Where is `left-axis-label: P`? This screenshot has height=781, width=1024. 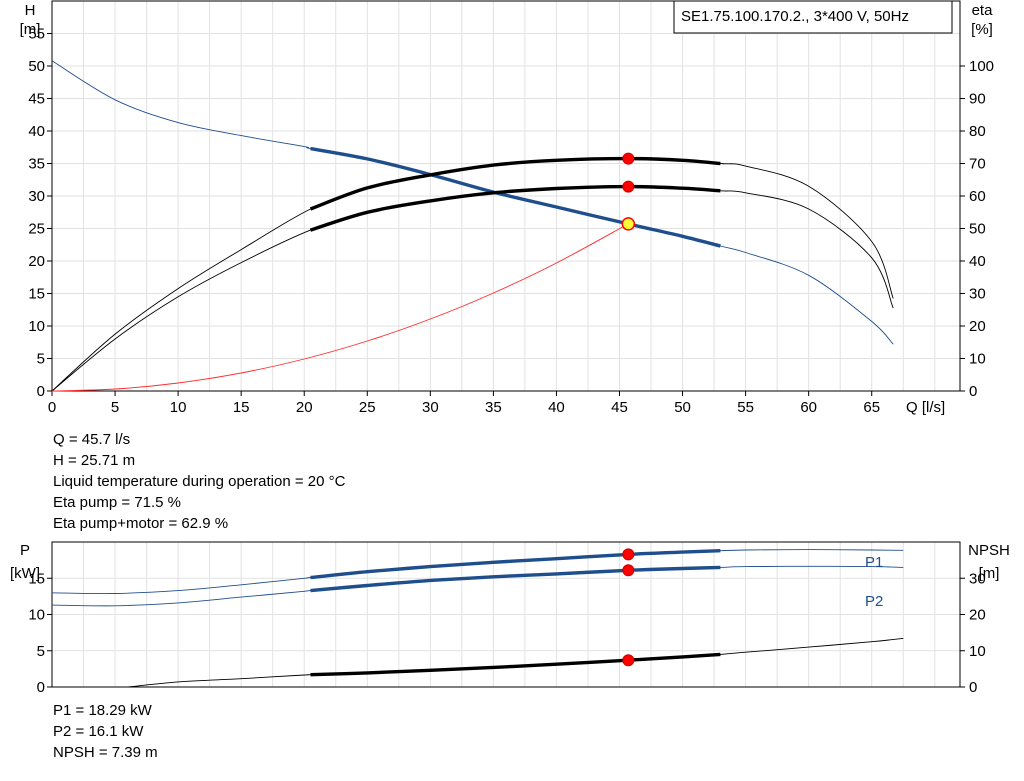 left-axis-label: P is located at coordinates (25, 550).